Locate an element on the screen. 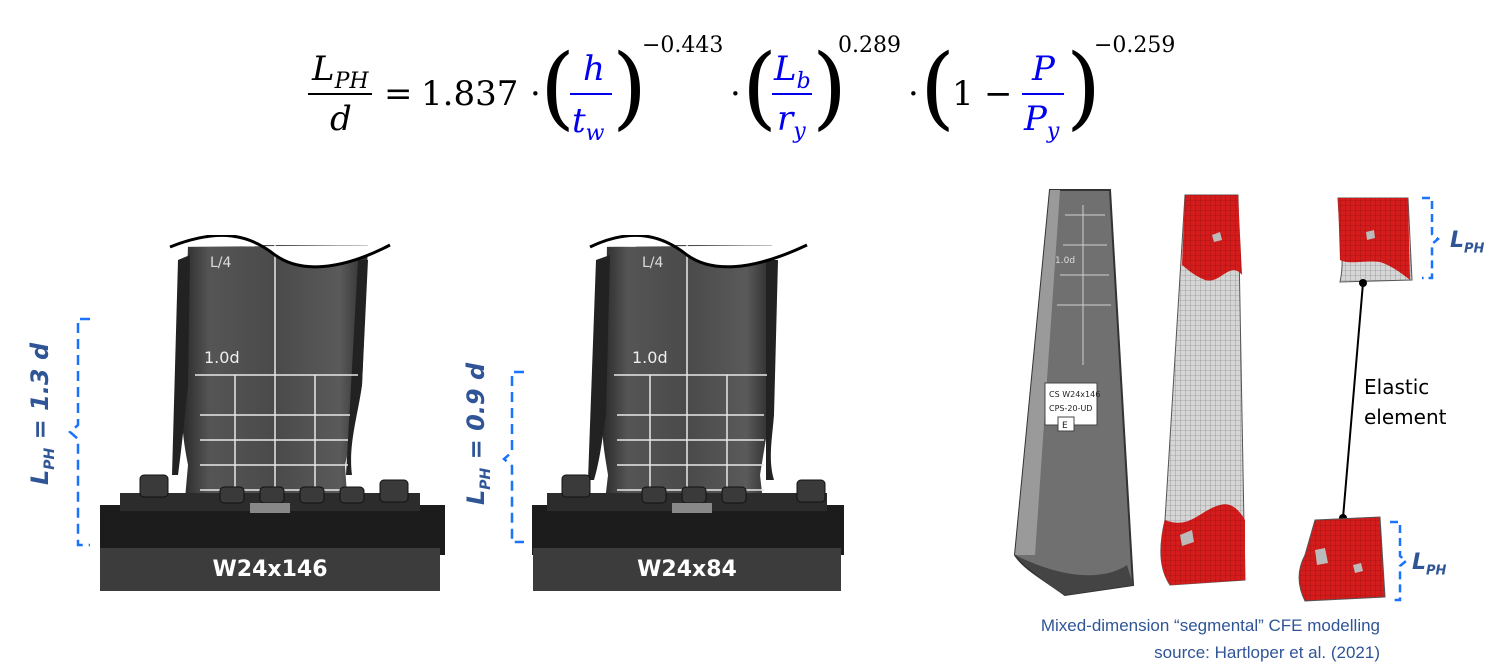  chalk-grid is located at coordinates (690, 375).